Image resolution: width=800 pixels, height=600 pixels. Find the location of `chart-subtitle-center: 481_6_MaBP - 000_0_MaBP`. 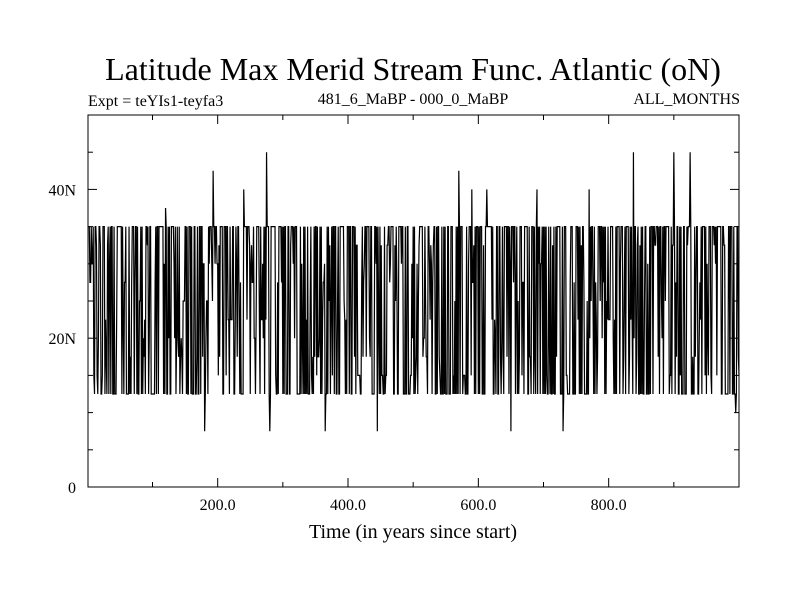

chart-subtitle-center: 481_6_MaBP - 000_0_MaBP is located at coordinates (413, 99).